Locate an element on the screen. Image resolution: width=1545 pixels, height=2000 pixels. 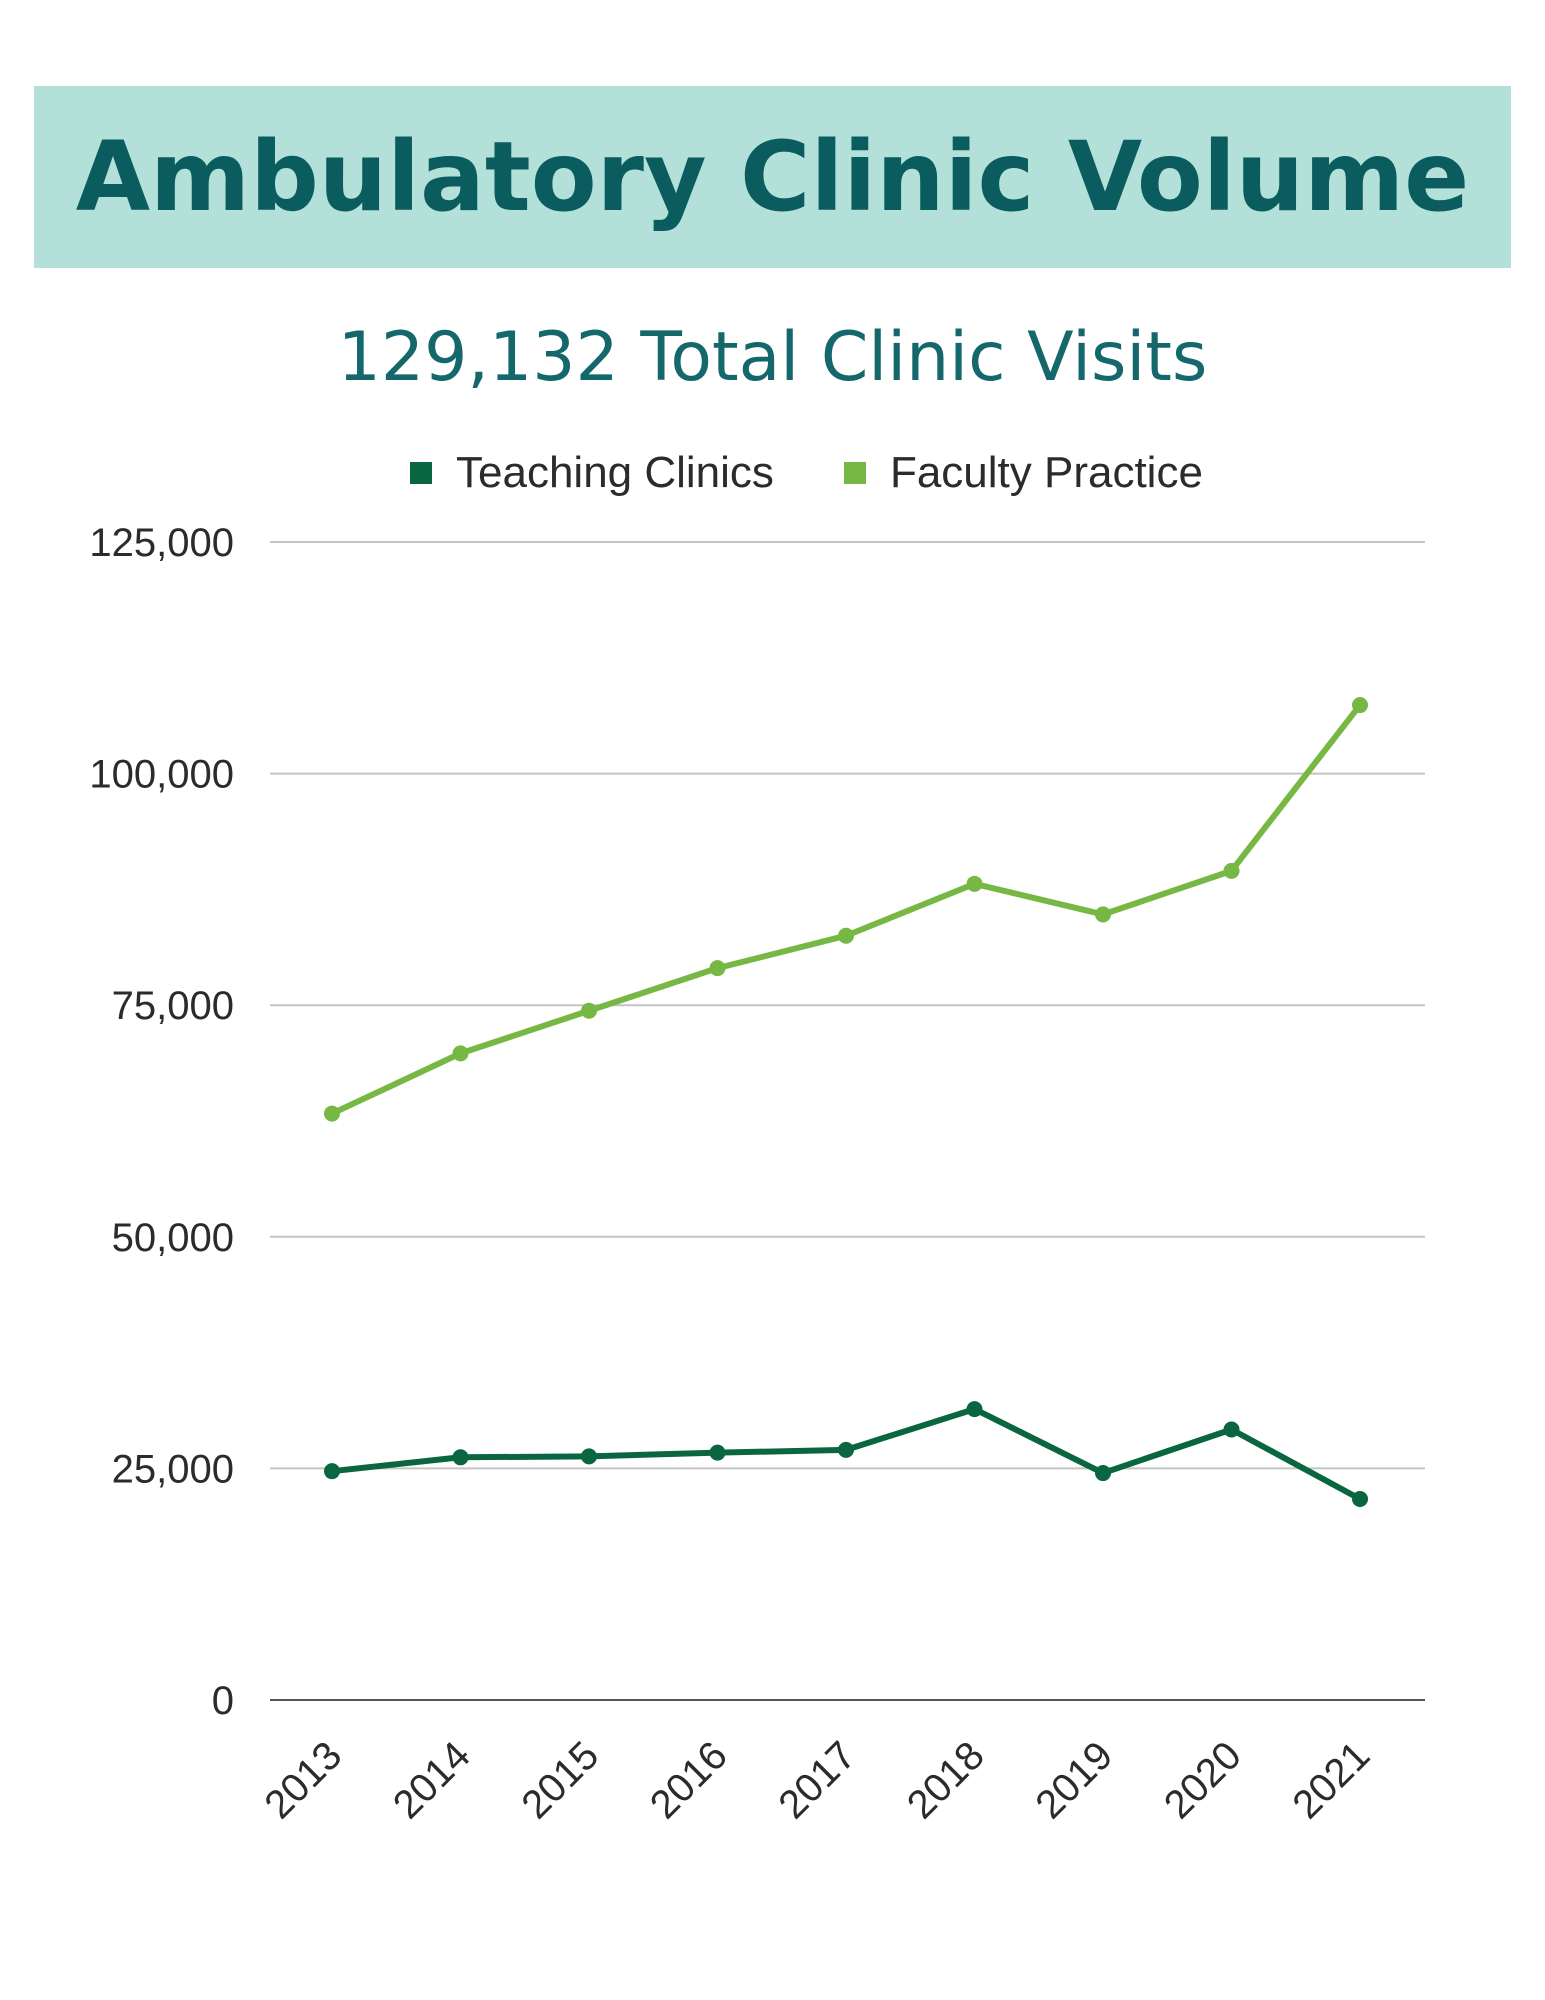
x-tick-label: 2014 is located at coordinates (432, 1780).